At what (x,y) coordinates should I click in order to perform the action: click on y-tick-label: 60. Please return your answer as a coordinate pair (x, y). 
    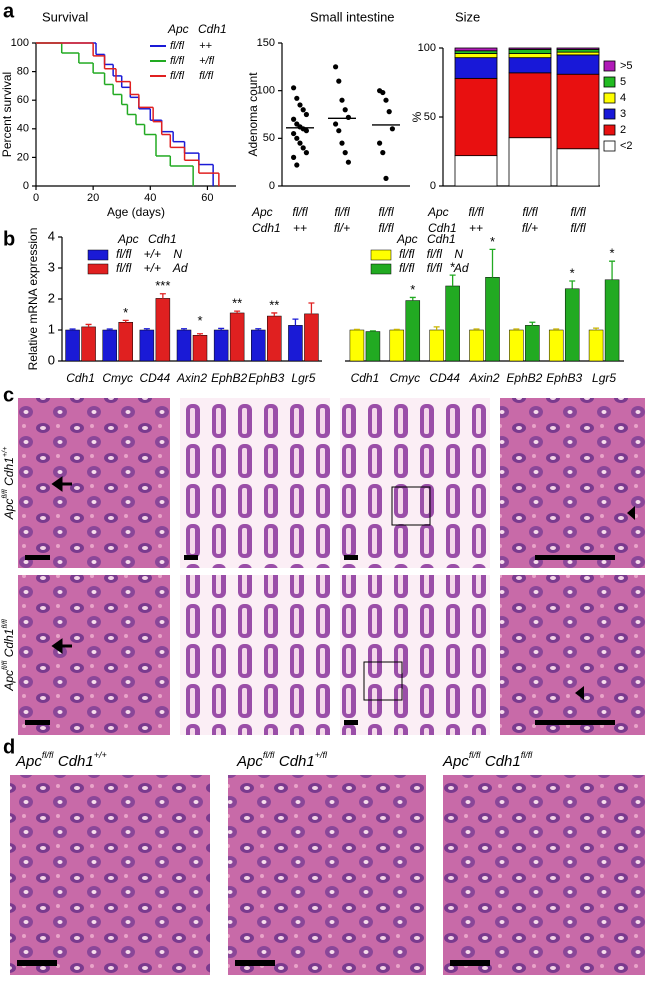
    Looking at the image, I should click on (23, 100).